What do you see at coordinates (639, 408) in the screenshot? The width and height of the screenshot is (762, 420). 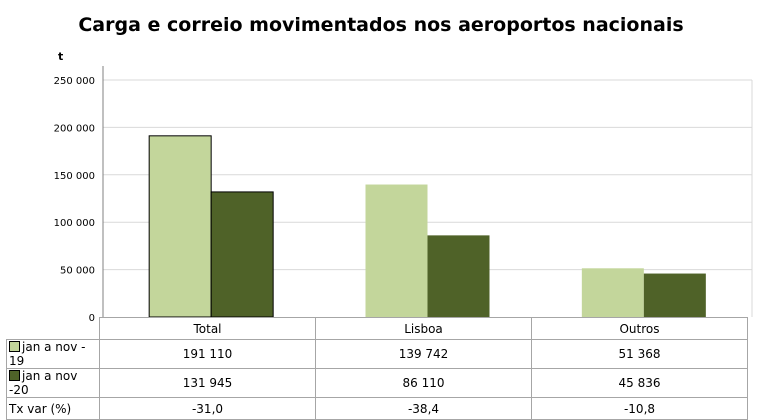 I see `table-cell: -10,8` at bounding box center [639, 408].